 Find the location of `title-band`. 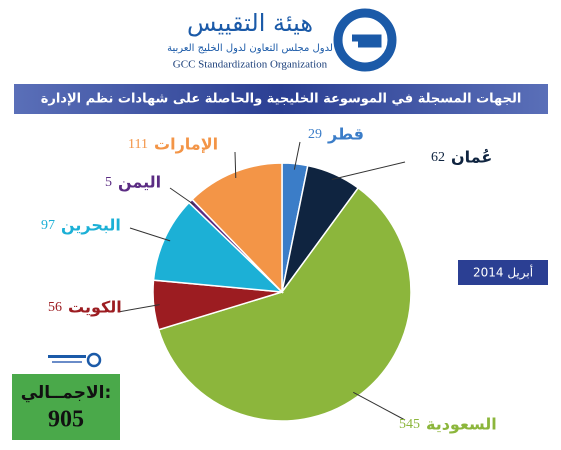

title-band is located at coordinates (281, 99).